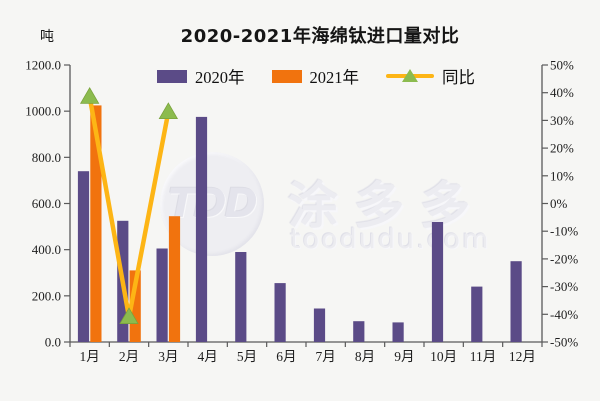 The width and height of the screenshot is (600, 401). I want to click on bar-2020年-1月, so click(83, 256).